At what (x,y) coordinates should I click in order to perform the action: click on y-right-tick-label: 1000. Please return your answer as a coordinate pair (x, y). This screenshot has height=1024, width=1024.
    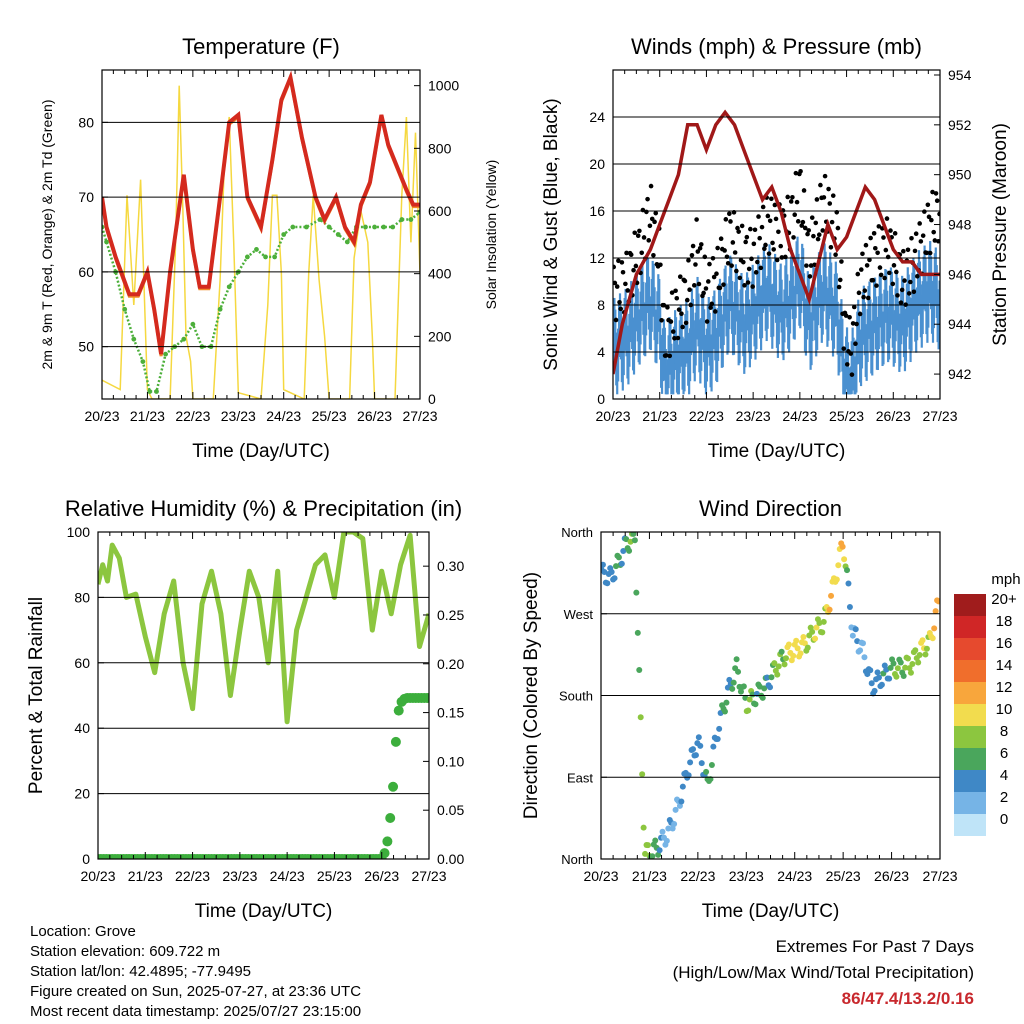
    Looking at the image, I should click on (443, 86).